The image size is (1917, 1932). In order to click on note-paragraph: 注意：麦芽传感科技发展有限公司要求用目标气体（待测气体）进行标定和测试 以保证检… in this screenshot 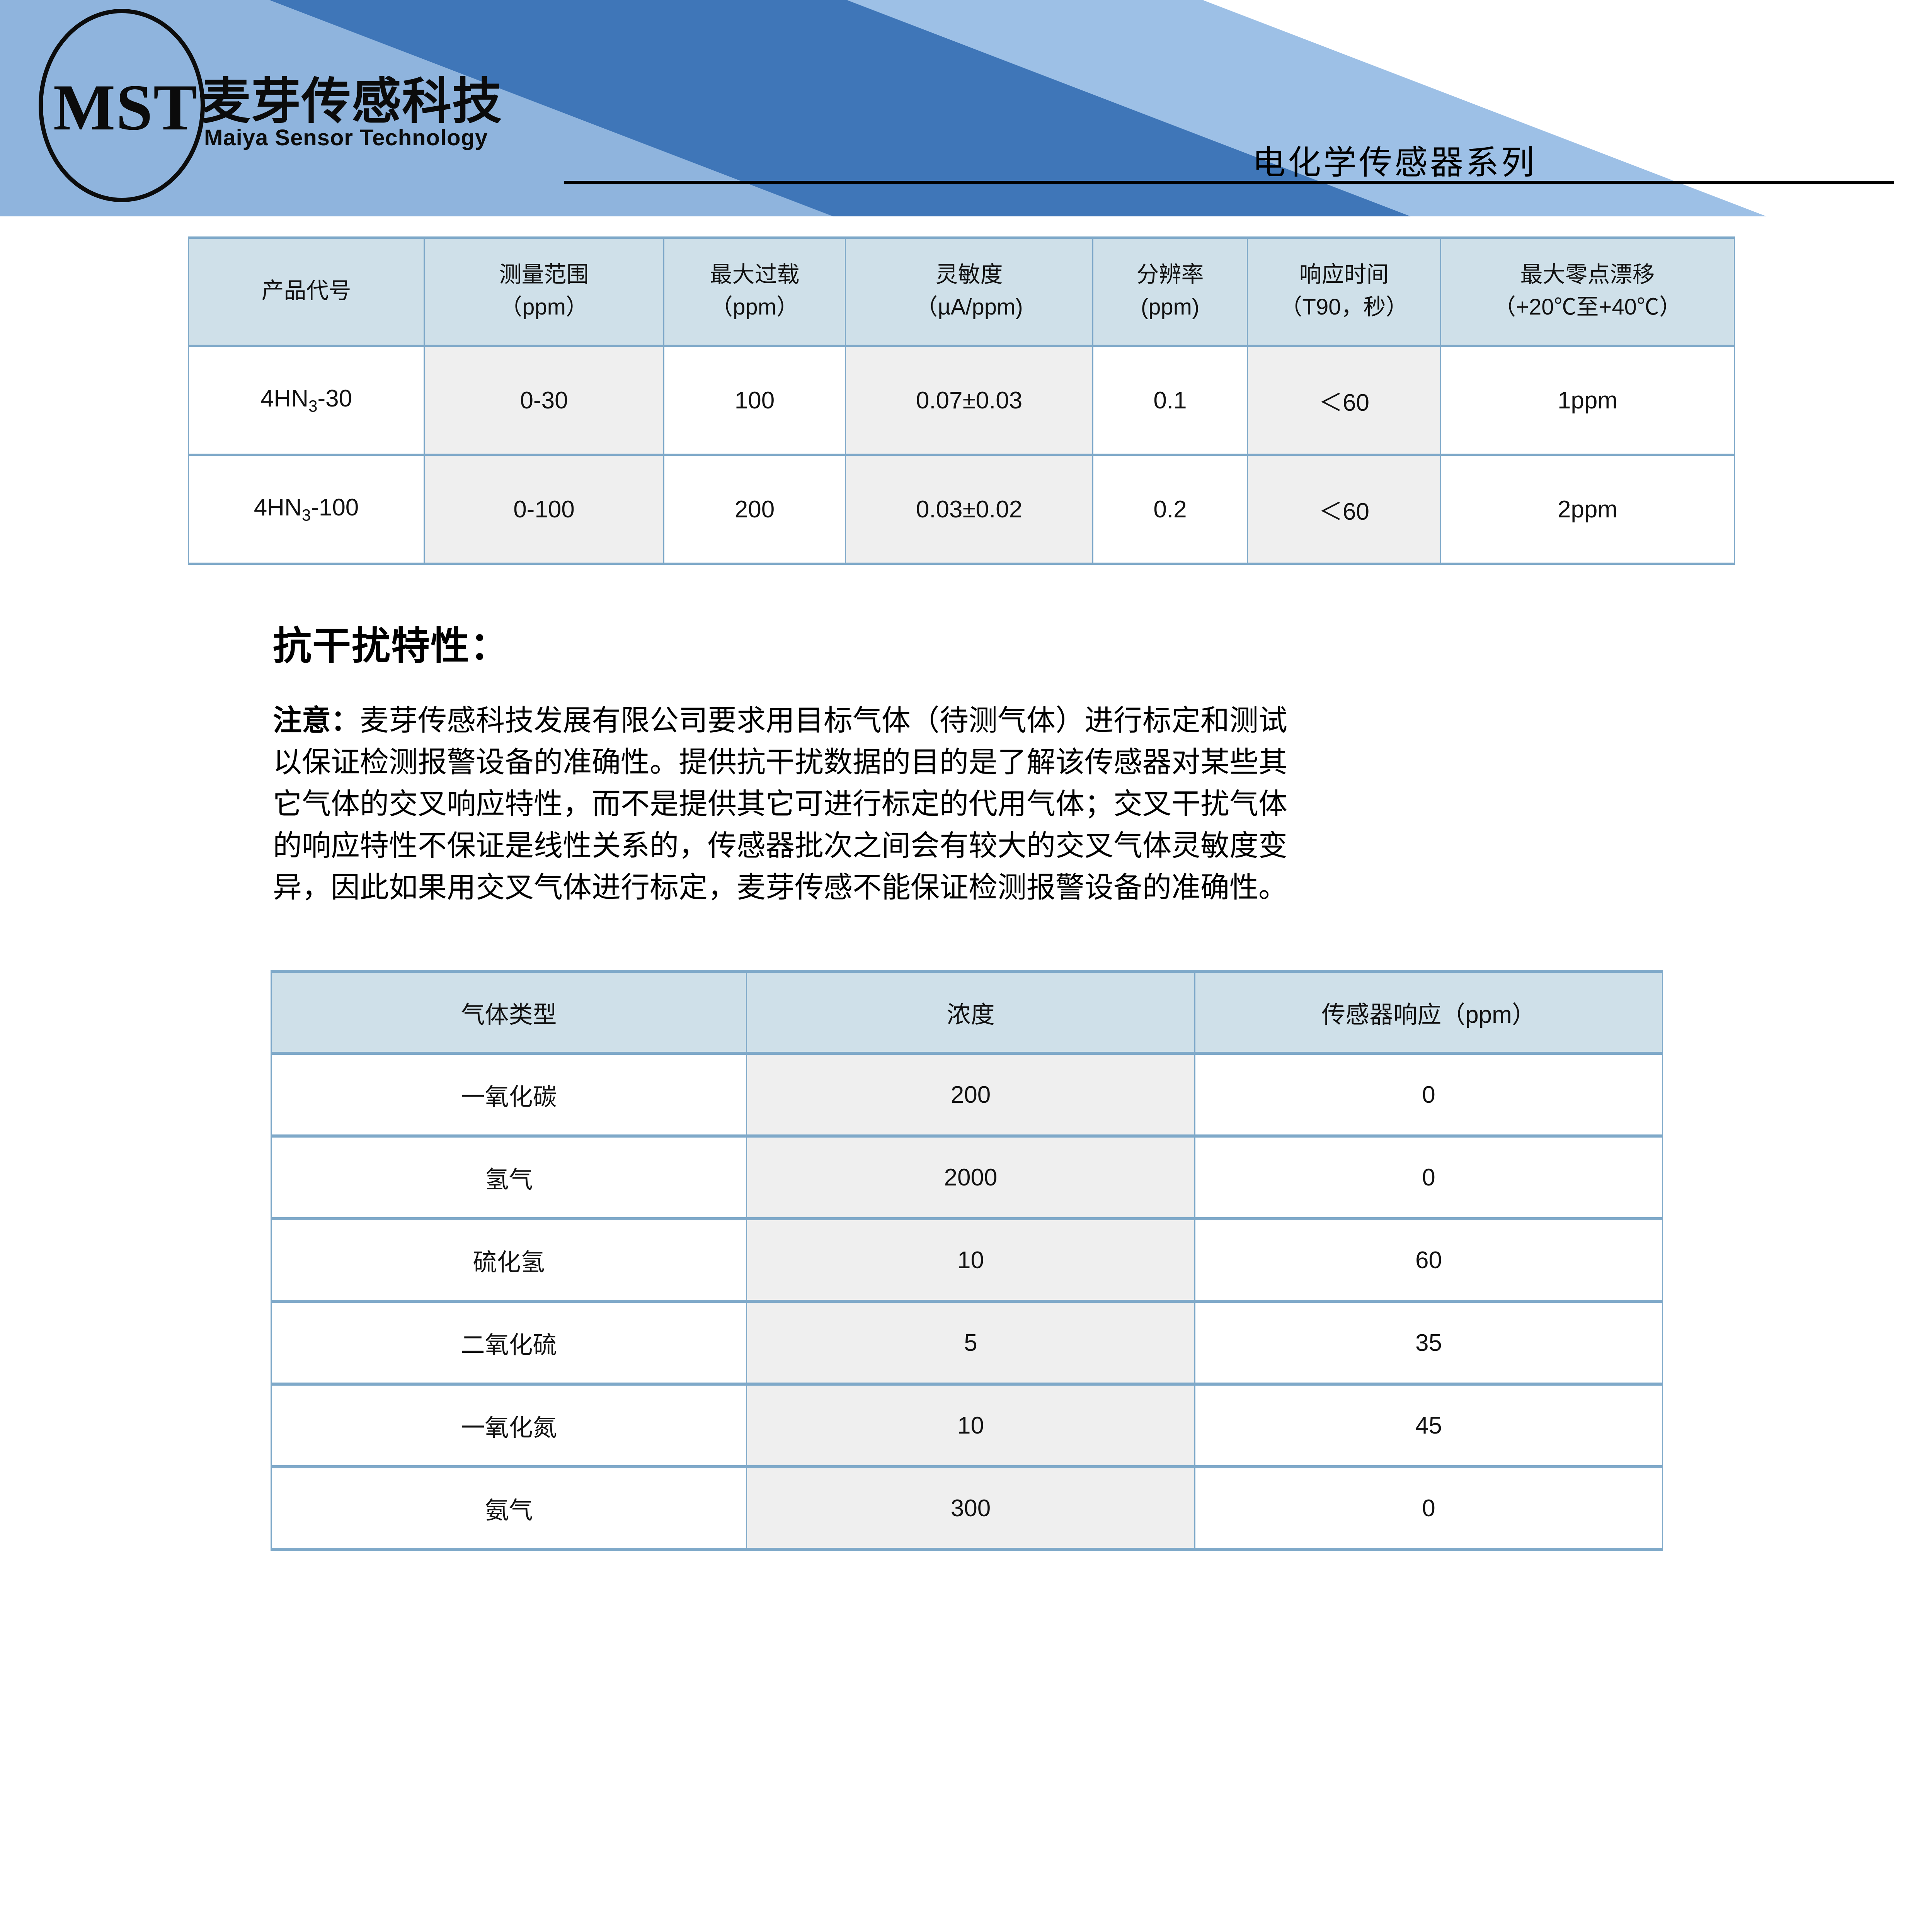, I will do `click(969, 804)`.